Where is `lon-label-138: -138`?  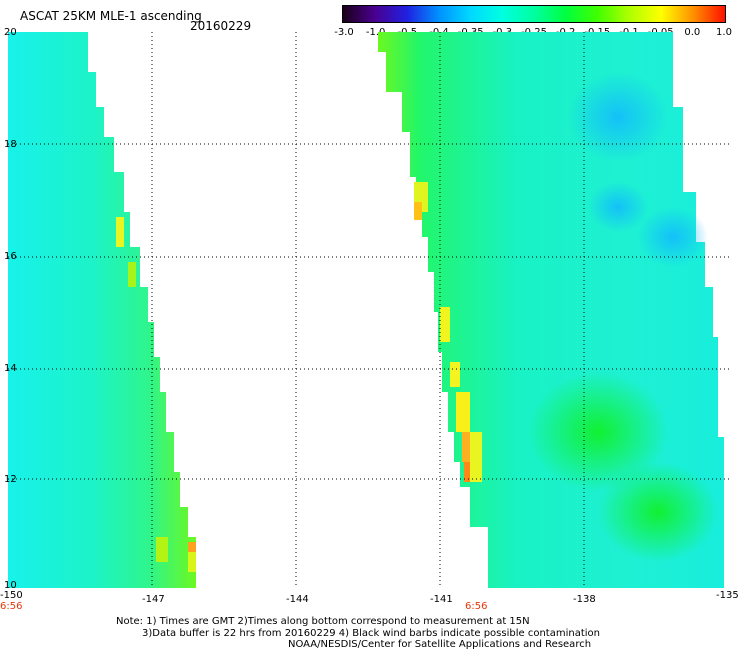 lon-label-138: -138 is located at coordinates (584, 599).